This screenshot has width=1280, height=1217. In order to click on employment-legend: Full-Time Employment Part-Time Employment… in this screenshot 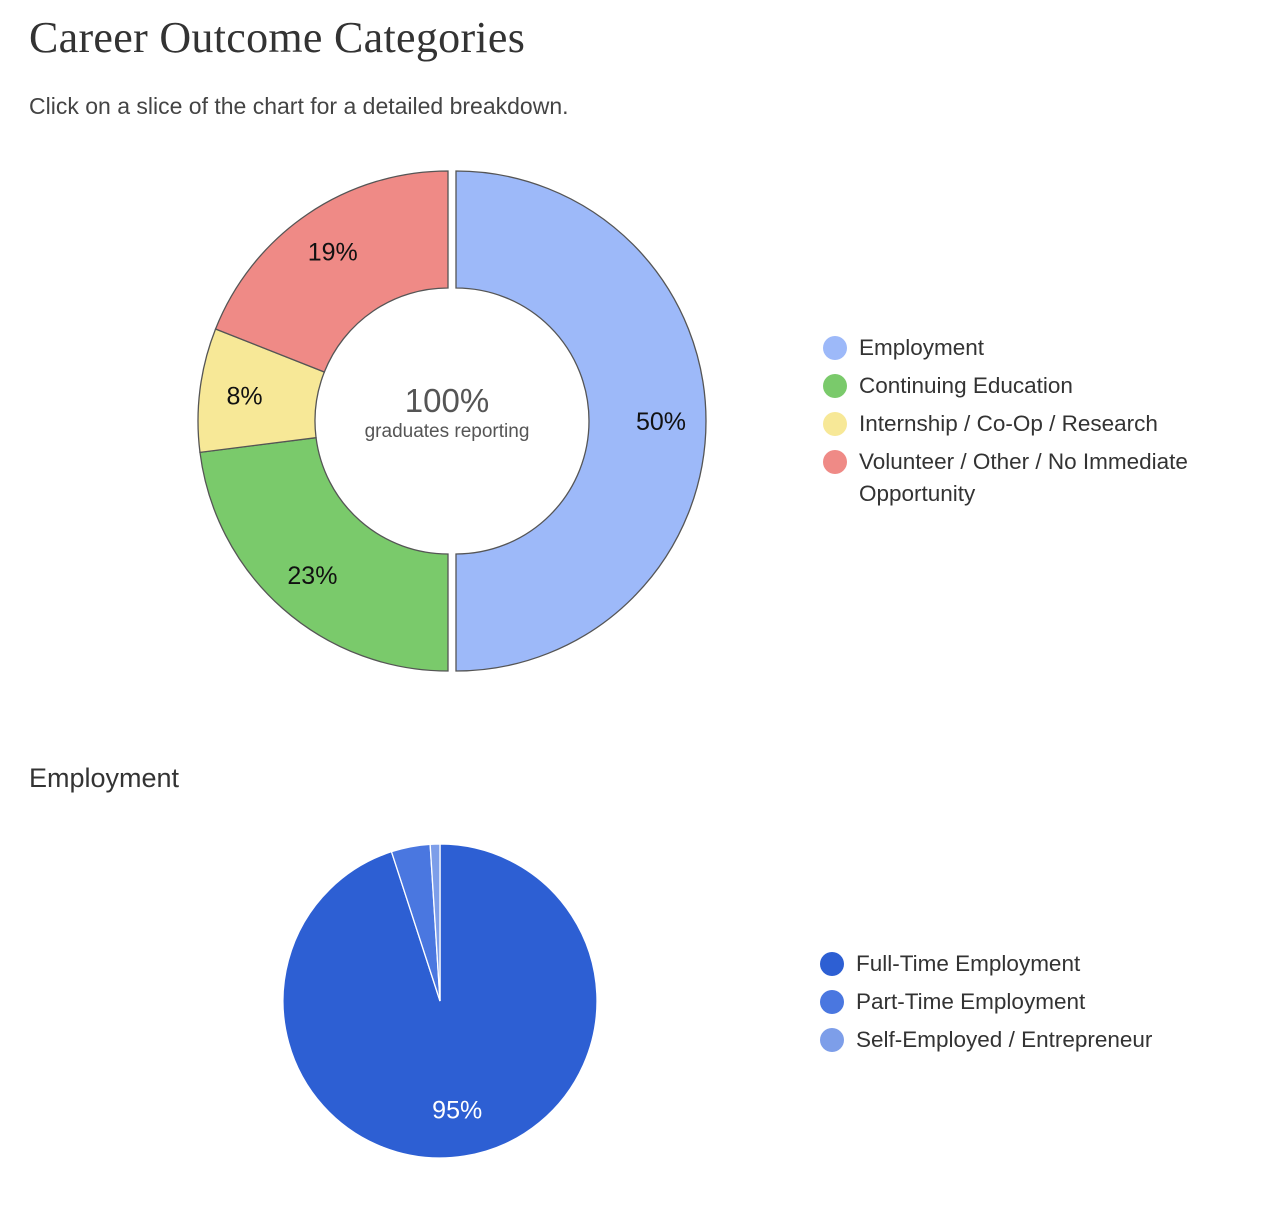, I will do `click(1030, 1005)`.